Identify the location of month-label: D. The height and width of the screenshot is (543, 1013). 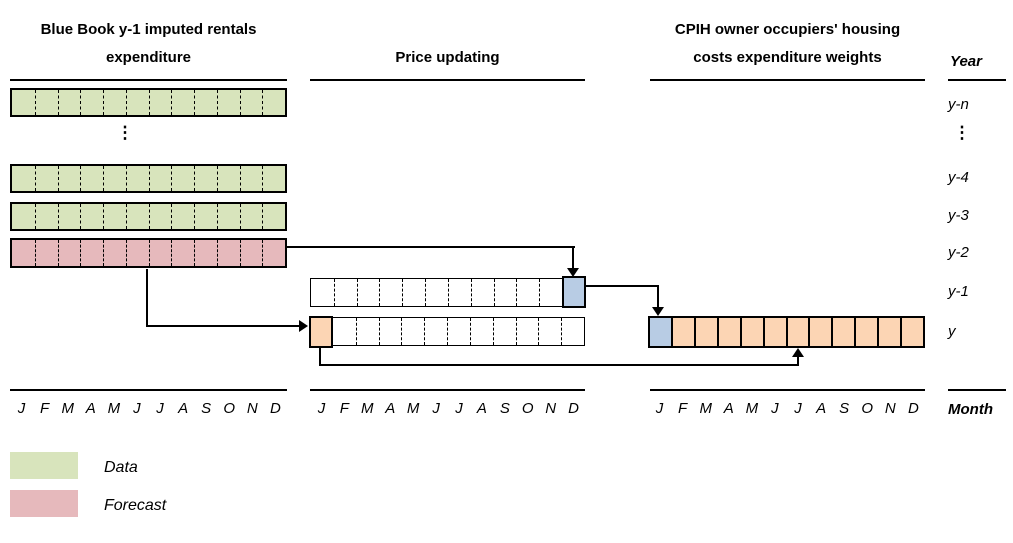
(913, 408).